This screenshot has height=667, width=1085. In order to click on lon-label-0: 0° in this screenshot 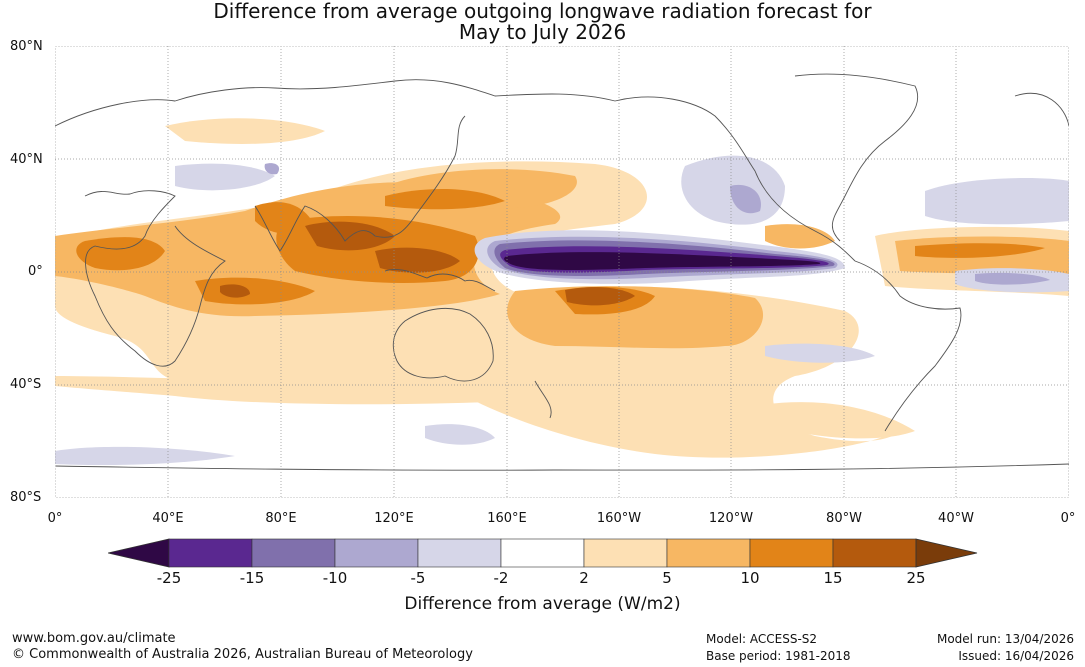, I will do `click(55, 518)`.